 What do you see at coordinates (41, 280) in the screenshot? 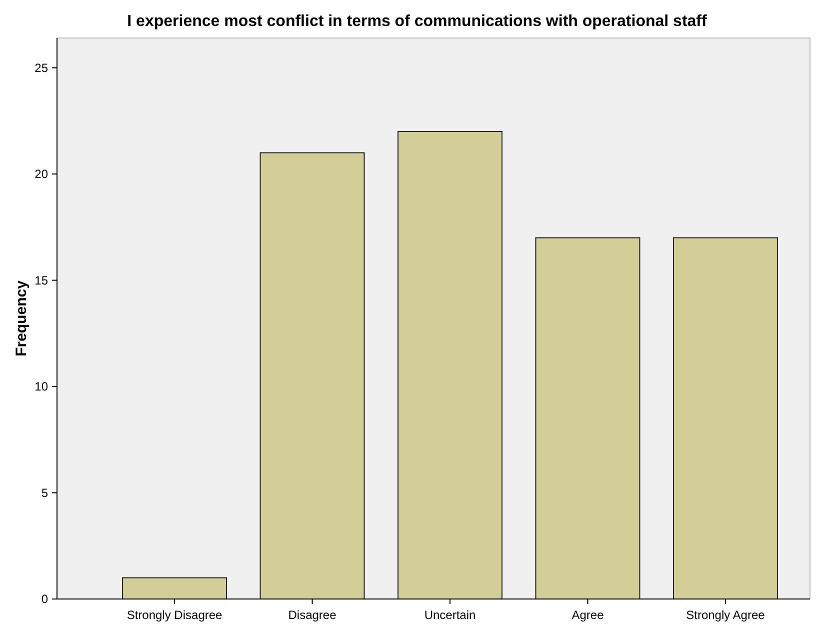
I see `y-tick-label: 15` at bounding box center [41, 280].